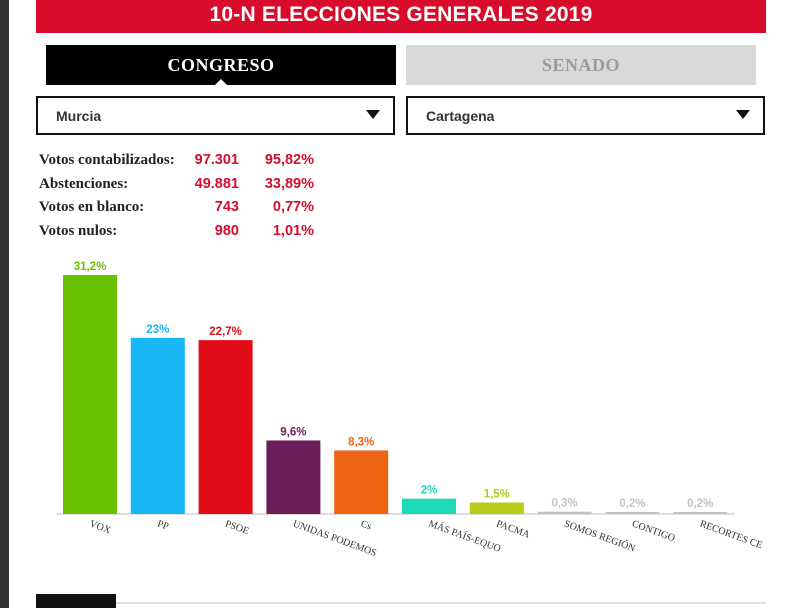  Describe the element at coordinates (366, 525) in the screenshot. I see `category-tick-label: Cs` at that location.